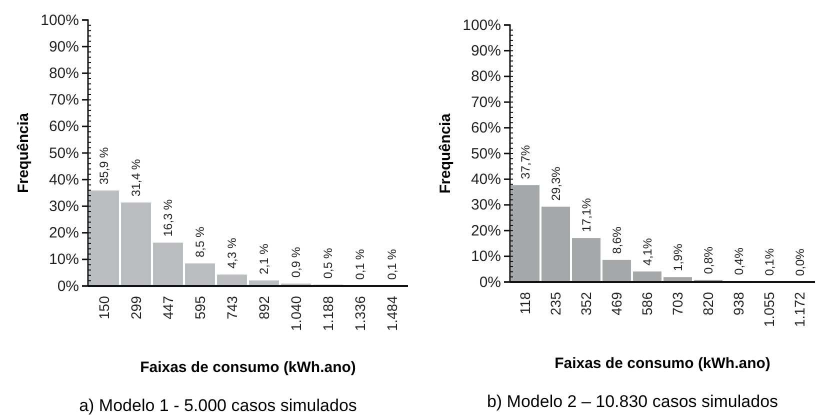  What do you see at coordinates (632, 401) in the screenshot?
I see `text: b) Modelo 2 – 10.830 casos simulados` at bounding box center [632, 401].